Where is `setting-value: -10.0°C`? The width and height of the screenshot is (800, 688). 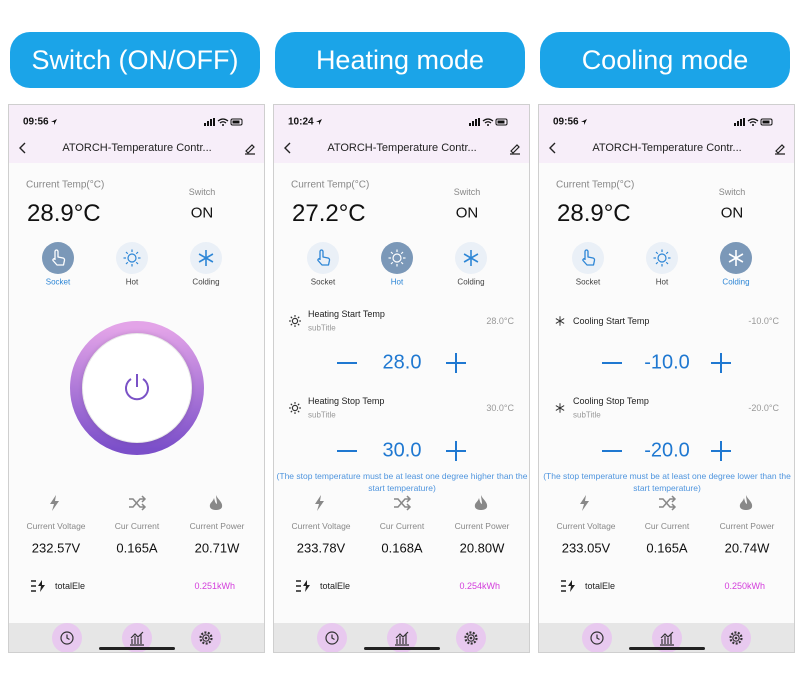 setting-value: -10.0°C is located at coordinates (763, 321).